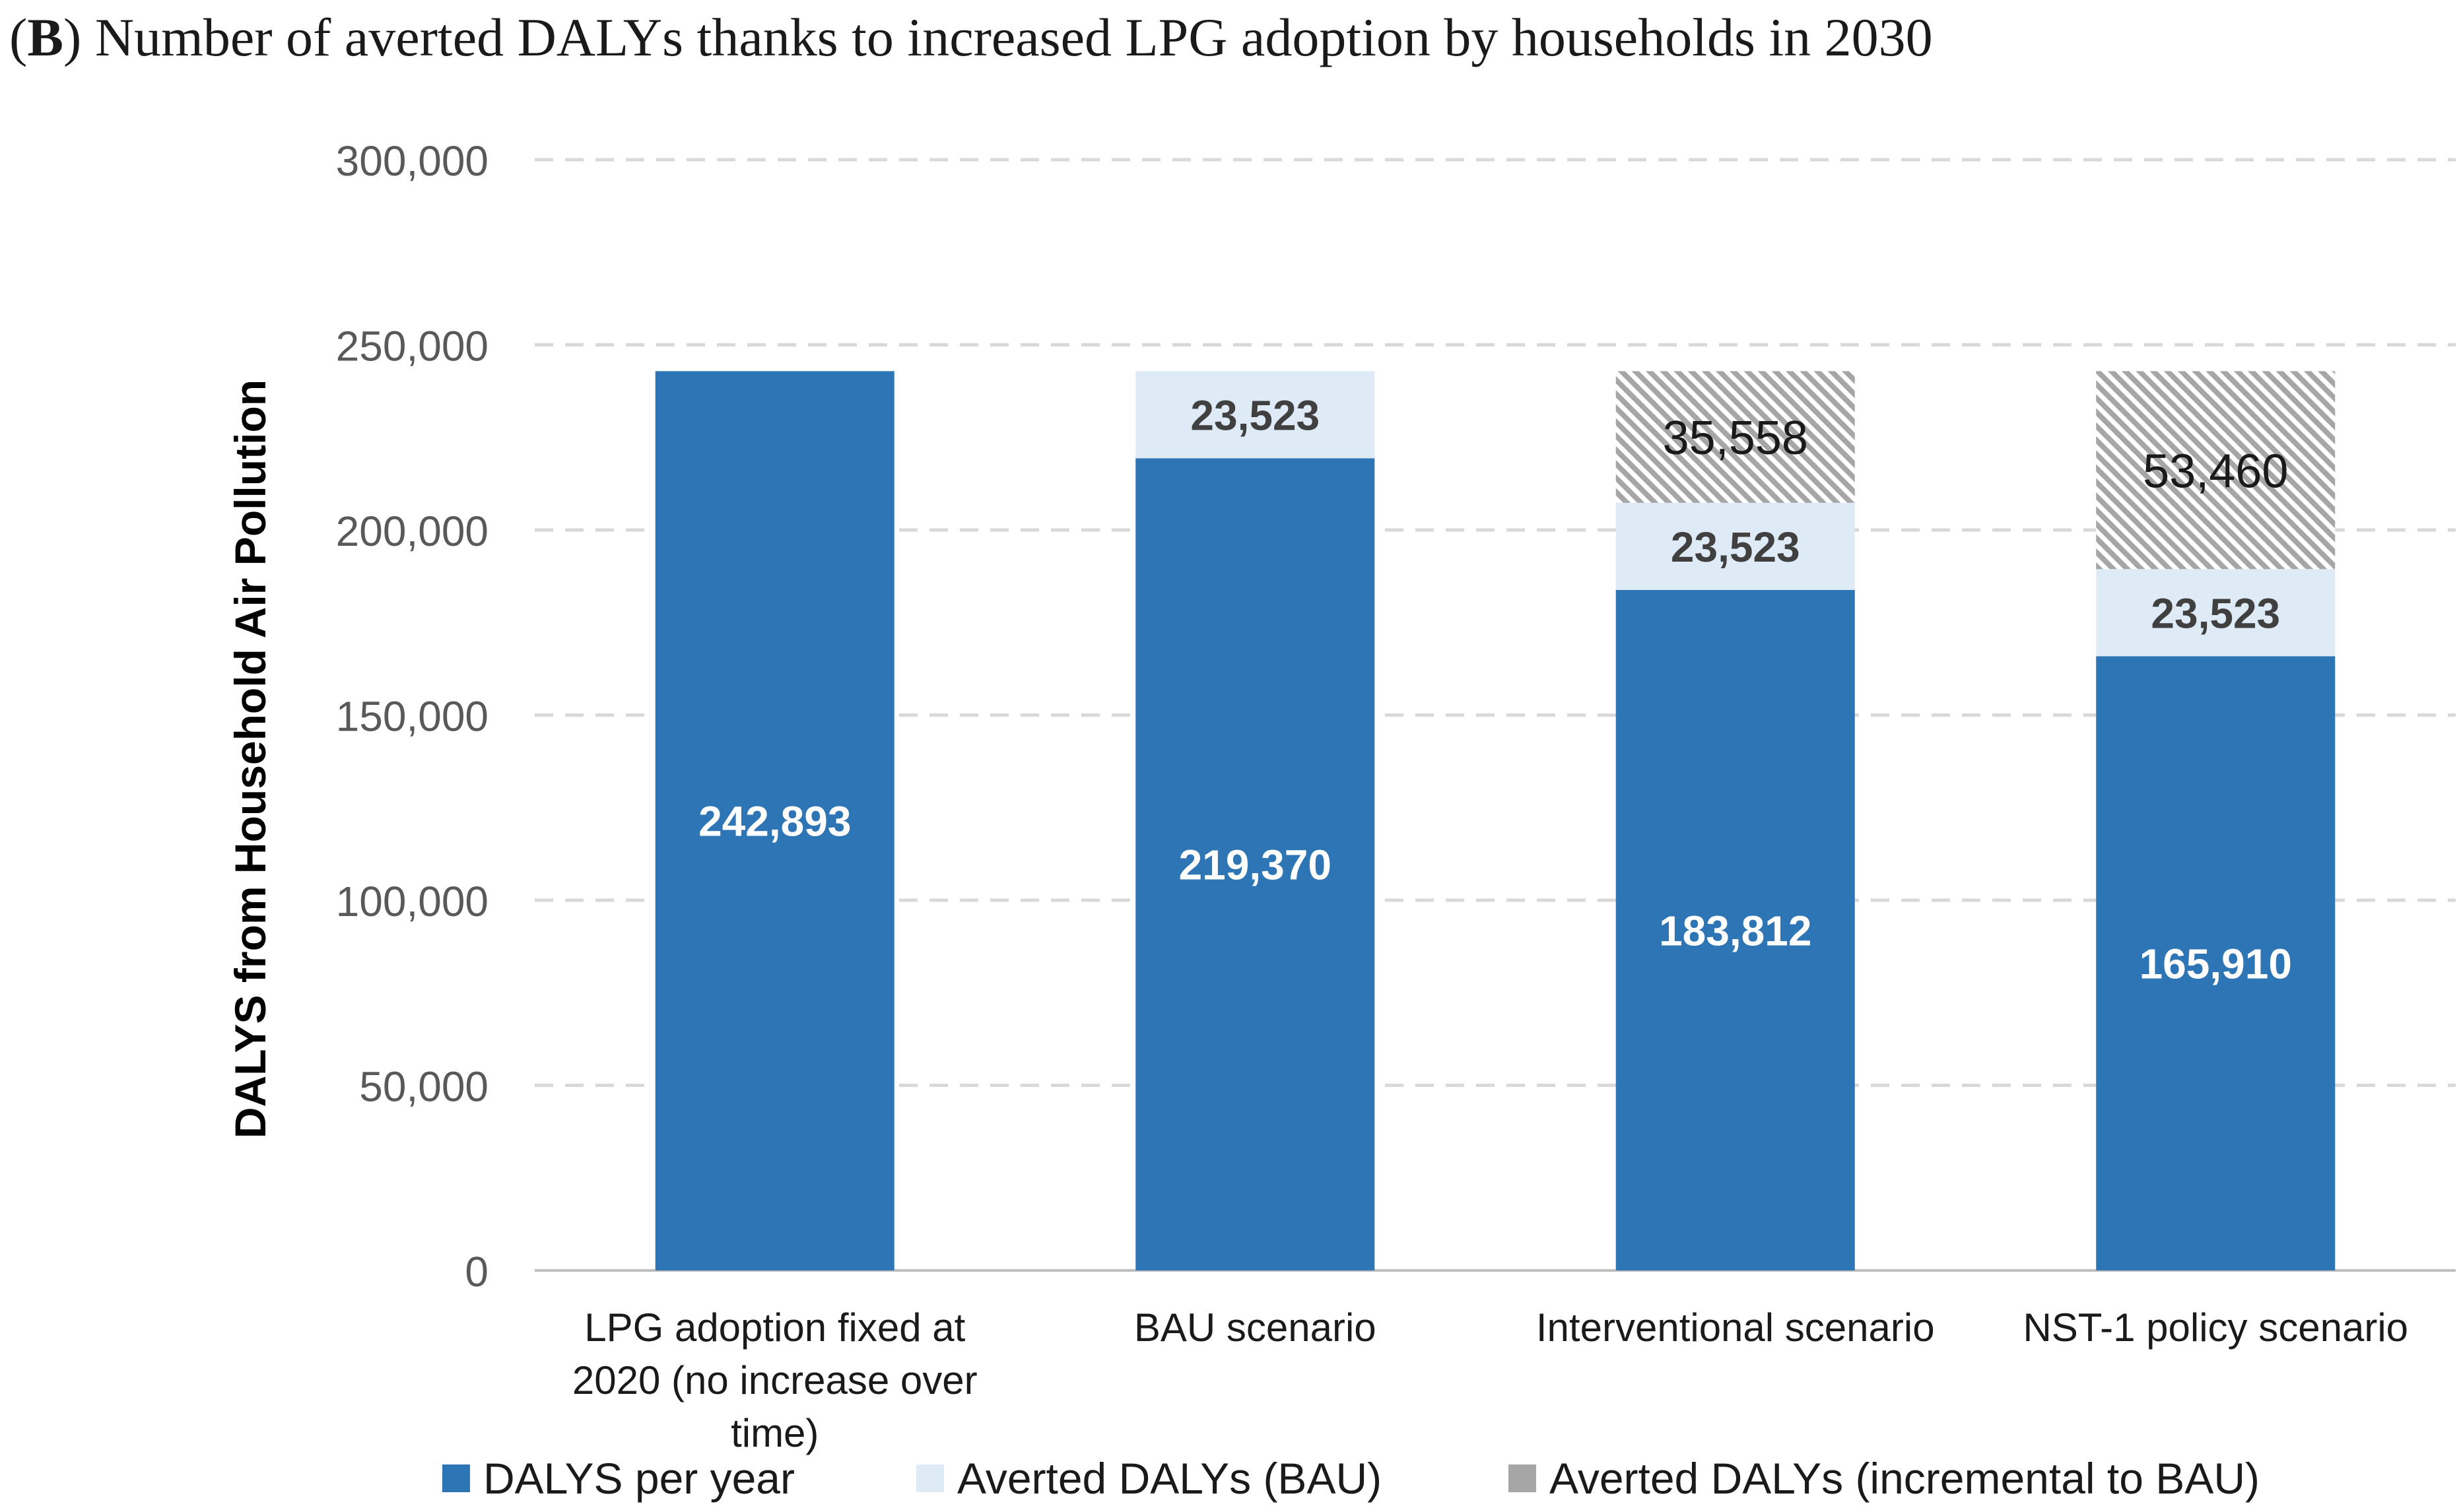 Image resolution: width=2461 pixels, height=1512 pixels. What do you see at coordinates (477, 1272) in the screenshot?
I see `y-tick-label: 0` at bounding box center [477, 1272].